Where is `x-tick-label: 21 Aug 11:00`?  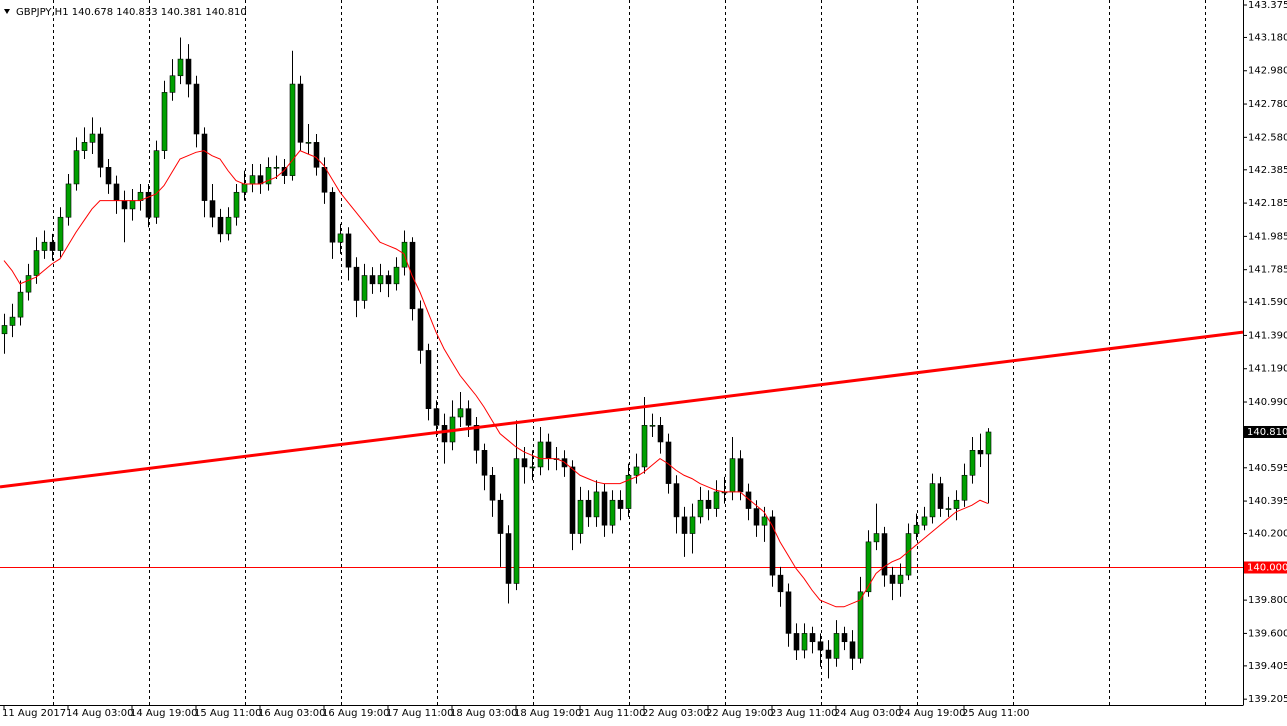 x-tick-label: 21 Aug 11:00 is located at coordinates (611, 713).